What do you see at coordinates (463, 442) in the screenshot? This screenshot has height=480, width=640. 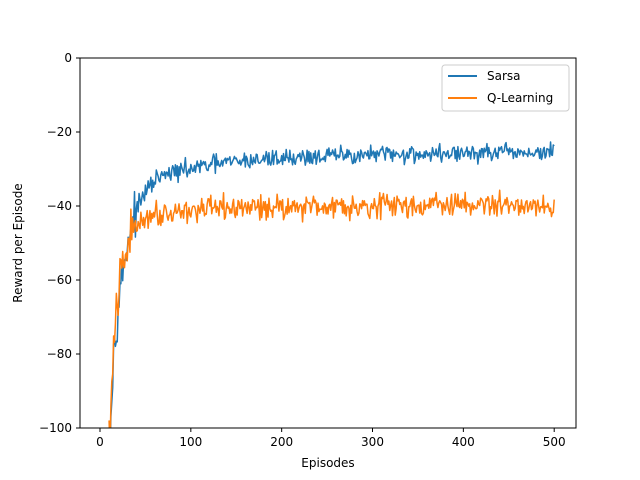 I see `x-tick-label: 400` at bounding box center [463, 442].